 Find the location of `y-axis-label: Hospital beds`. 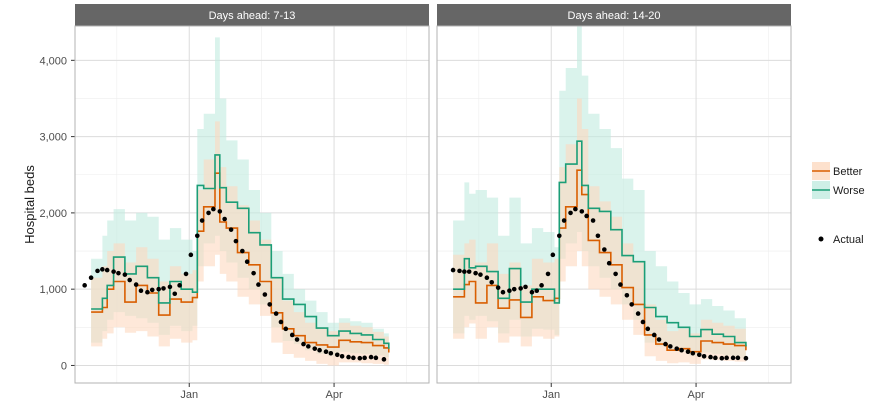

y-axis-label: Hospital beds is located at coordinates (29, 204).